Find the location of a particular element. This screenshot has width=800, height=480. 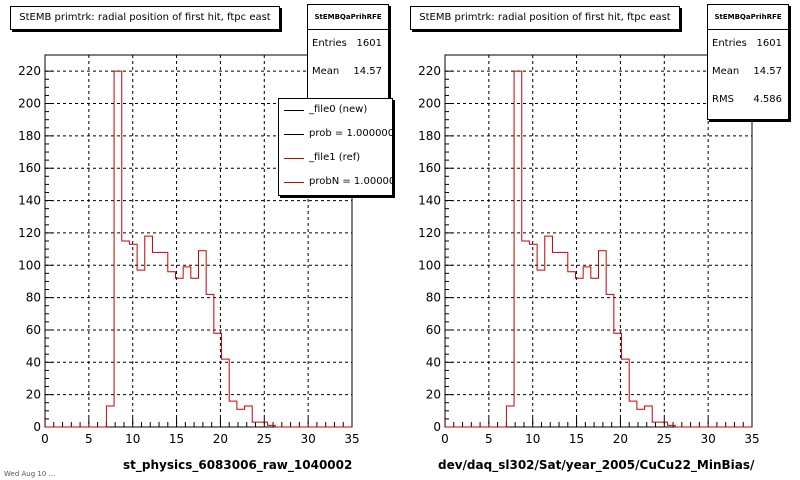

legend-label: prob = 1.000000 is located at coordinates (351, 133).